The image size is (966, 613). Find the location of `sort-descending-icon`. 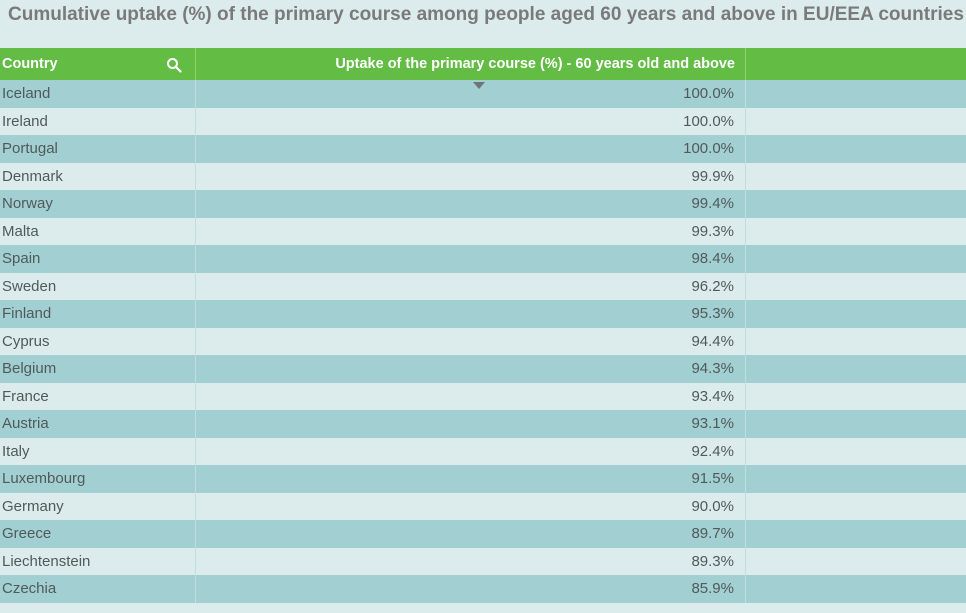

sort-descending-icon is located at coordinates (479, 85).